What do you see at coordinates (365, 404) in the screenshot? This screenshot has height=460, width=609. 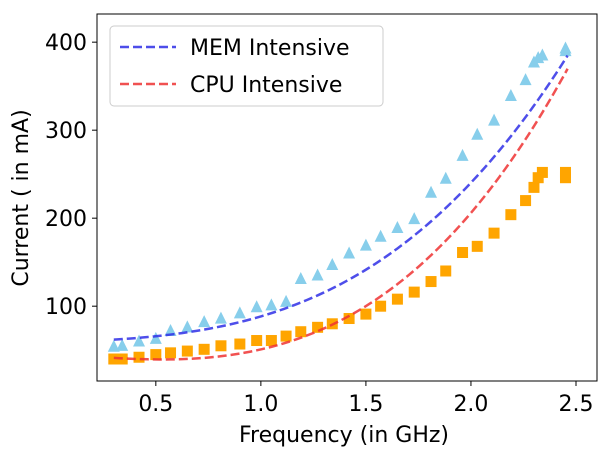 I see `x-tick-label: 1.5` at bounding box center [365, 404].